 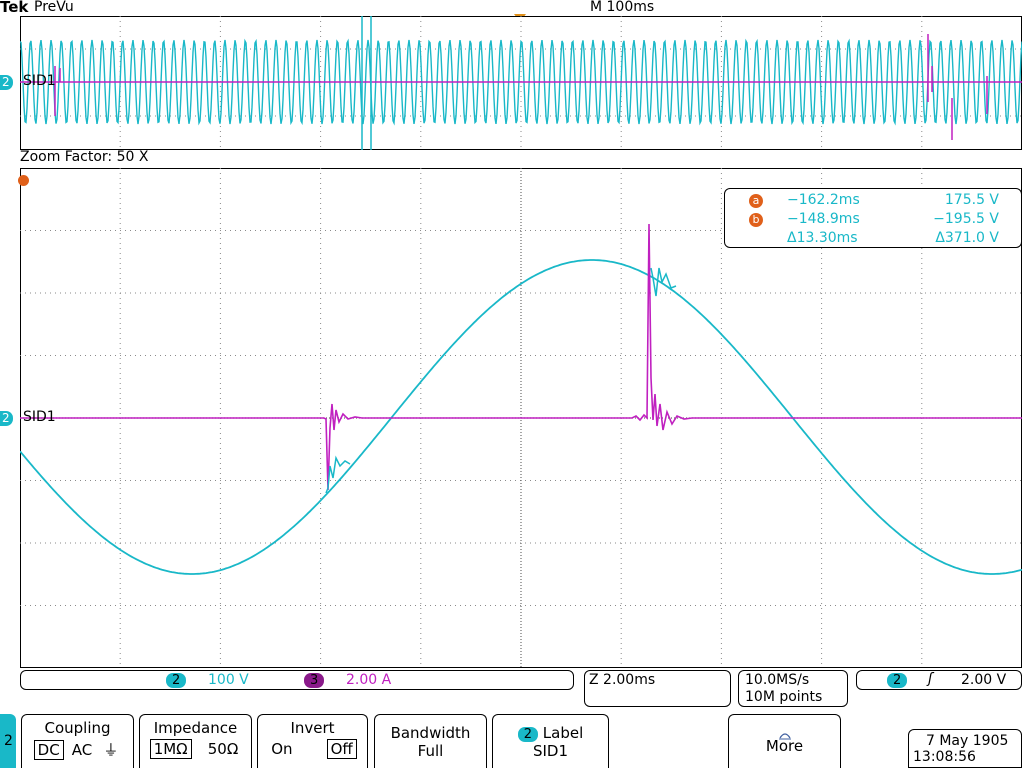 What do you see at coordinates (170, 749) in the screenshot?
I see `impedance-1m-option: 1MΩ` at bounding box center [170, 749].